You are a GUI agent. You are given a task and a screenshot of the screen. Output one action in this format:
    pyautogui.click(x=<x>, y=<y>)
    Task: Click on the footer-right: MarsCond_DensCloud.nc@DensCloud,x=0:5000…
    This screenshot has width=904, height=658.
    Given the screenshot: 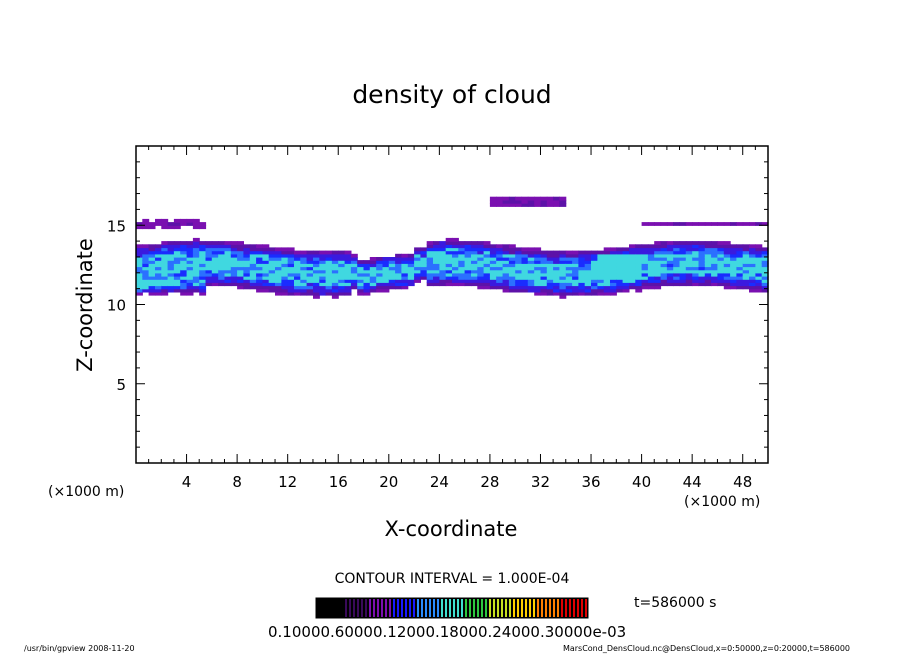 What is the action you would take?
    pyautogui.click(x=706, y=648)
    